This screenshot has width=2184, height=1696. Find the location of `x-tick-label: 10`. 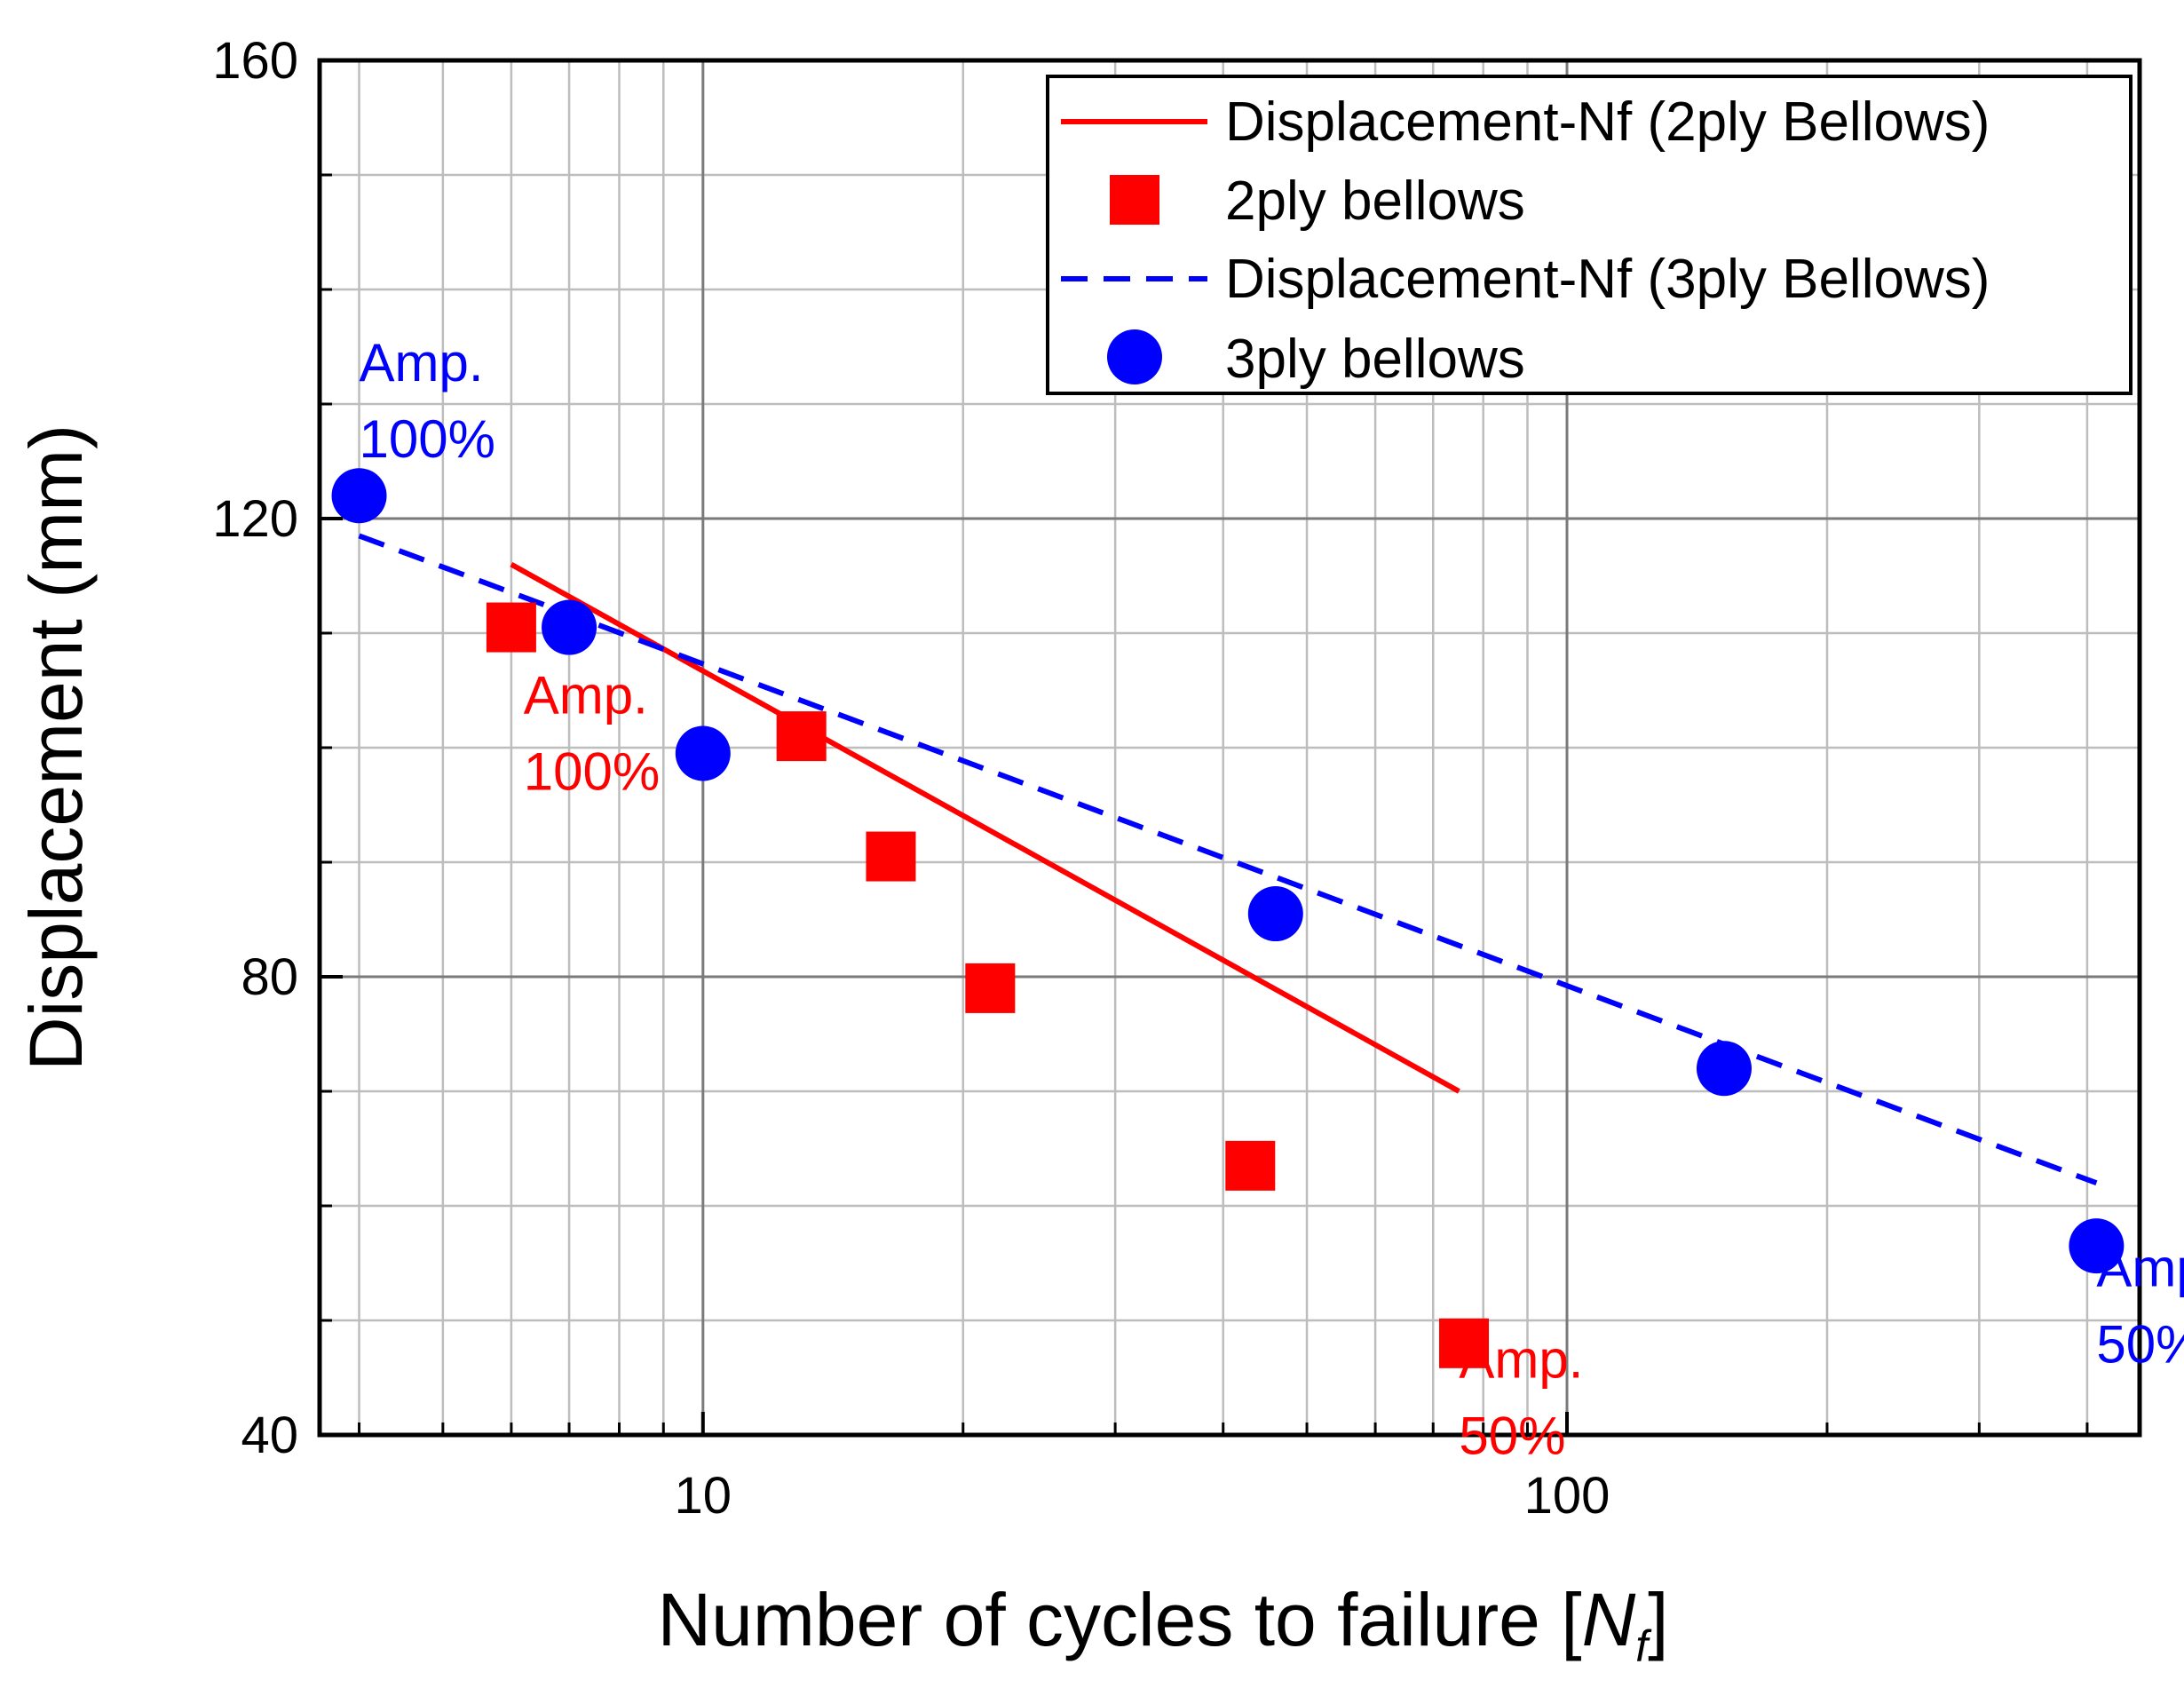

x-tick-label: 10 is located at coordinates (703, 1496).